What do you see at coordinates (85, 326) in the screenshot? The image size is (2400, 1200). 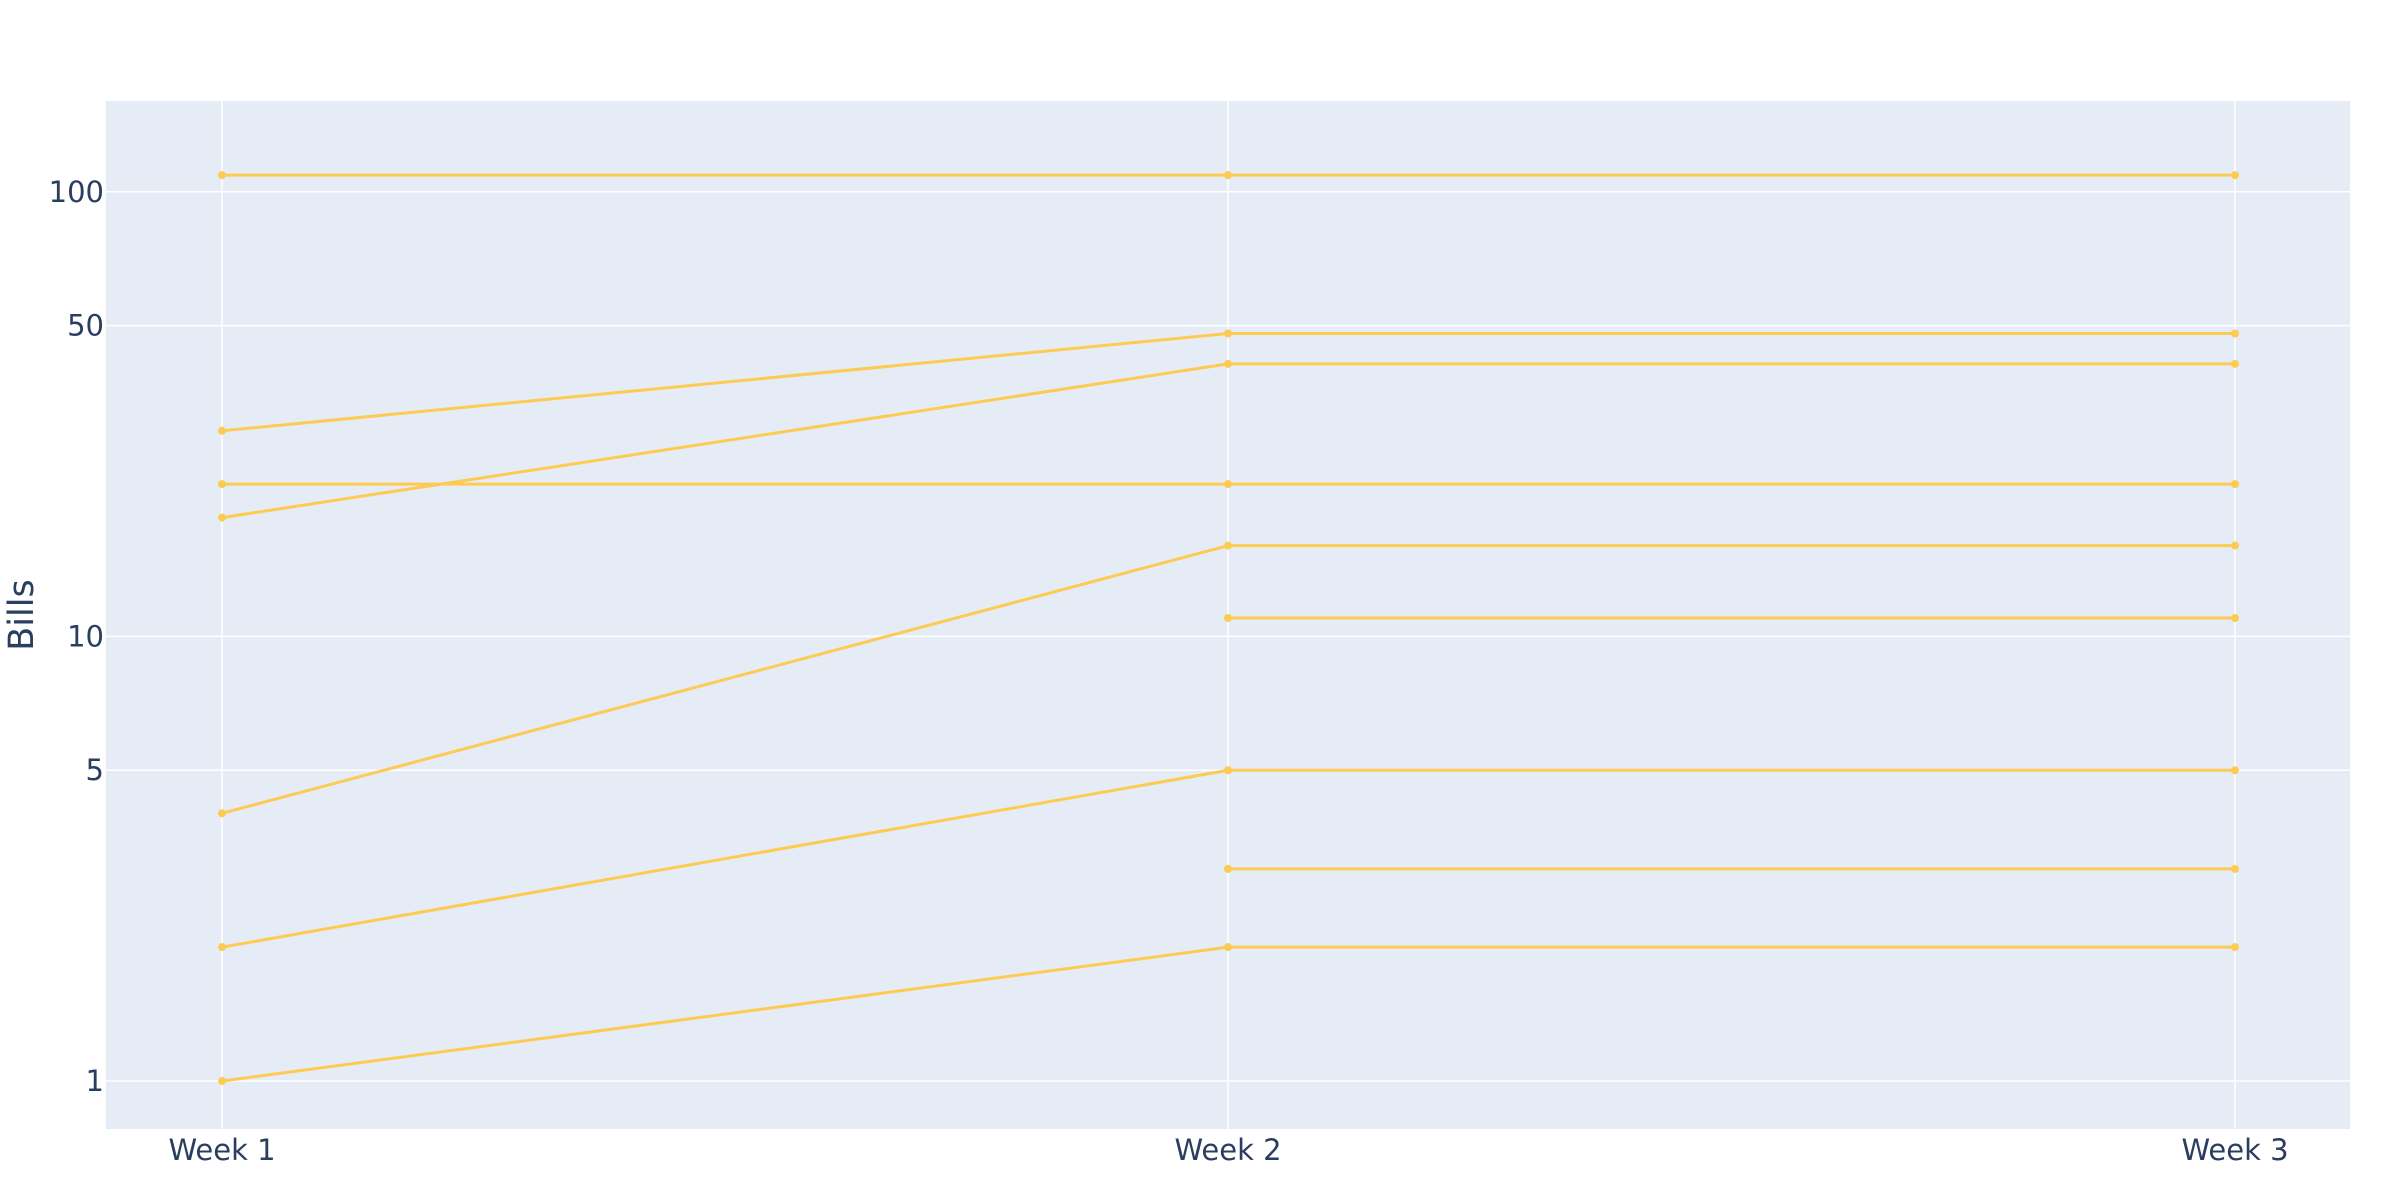 I see `y-tick-label: 50` at bounding box center [85, 326].